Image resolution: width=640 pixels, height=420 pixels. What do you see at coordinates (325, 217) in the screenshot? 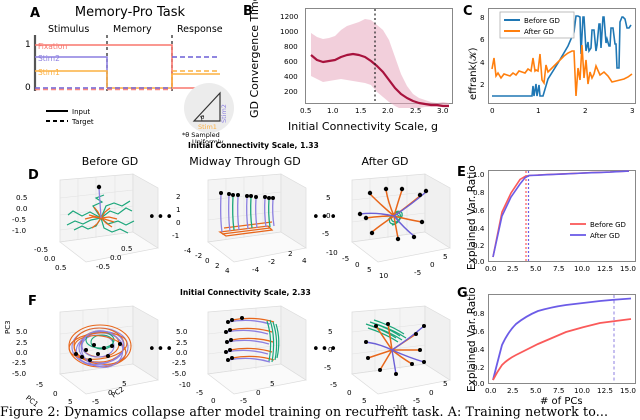
I see `ellipsis-d2: •••` at bounding box center [325, 217].